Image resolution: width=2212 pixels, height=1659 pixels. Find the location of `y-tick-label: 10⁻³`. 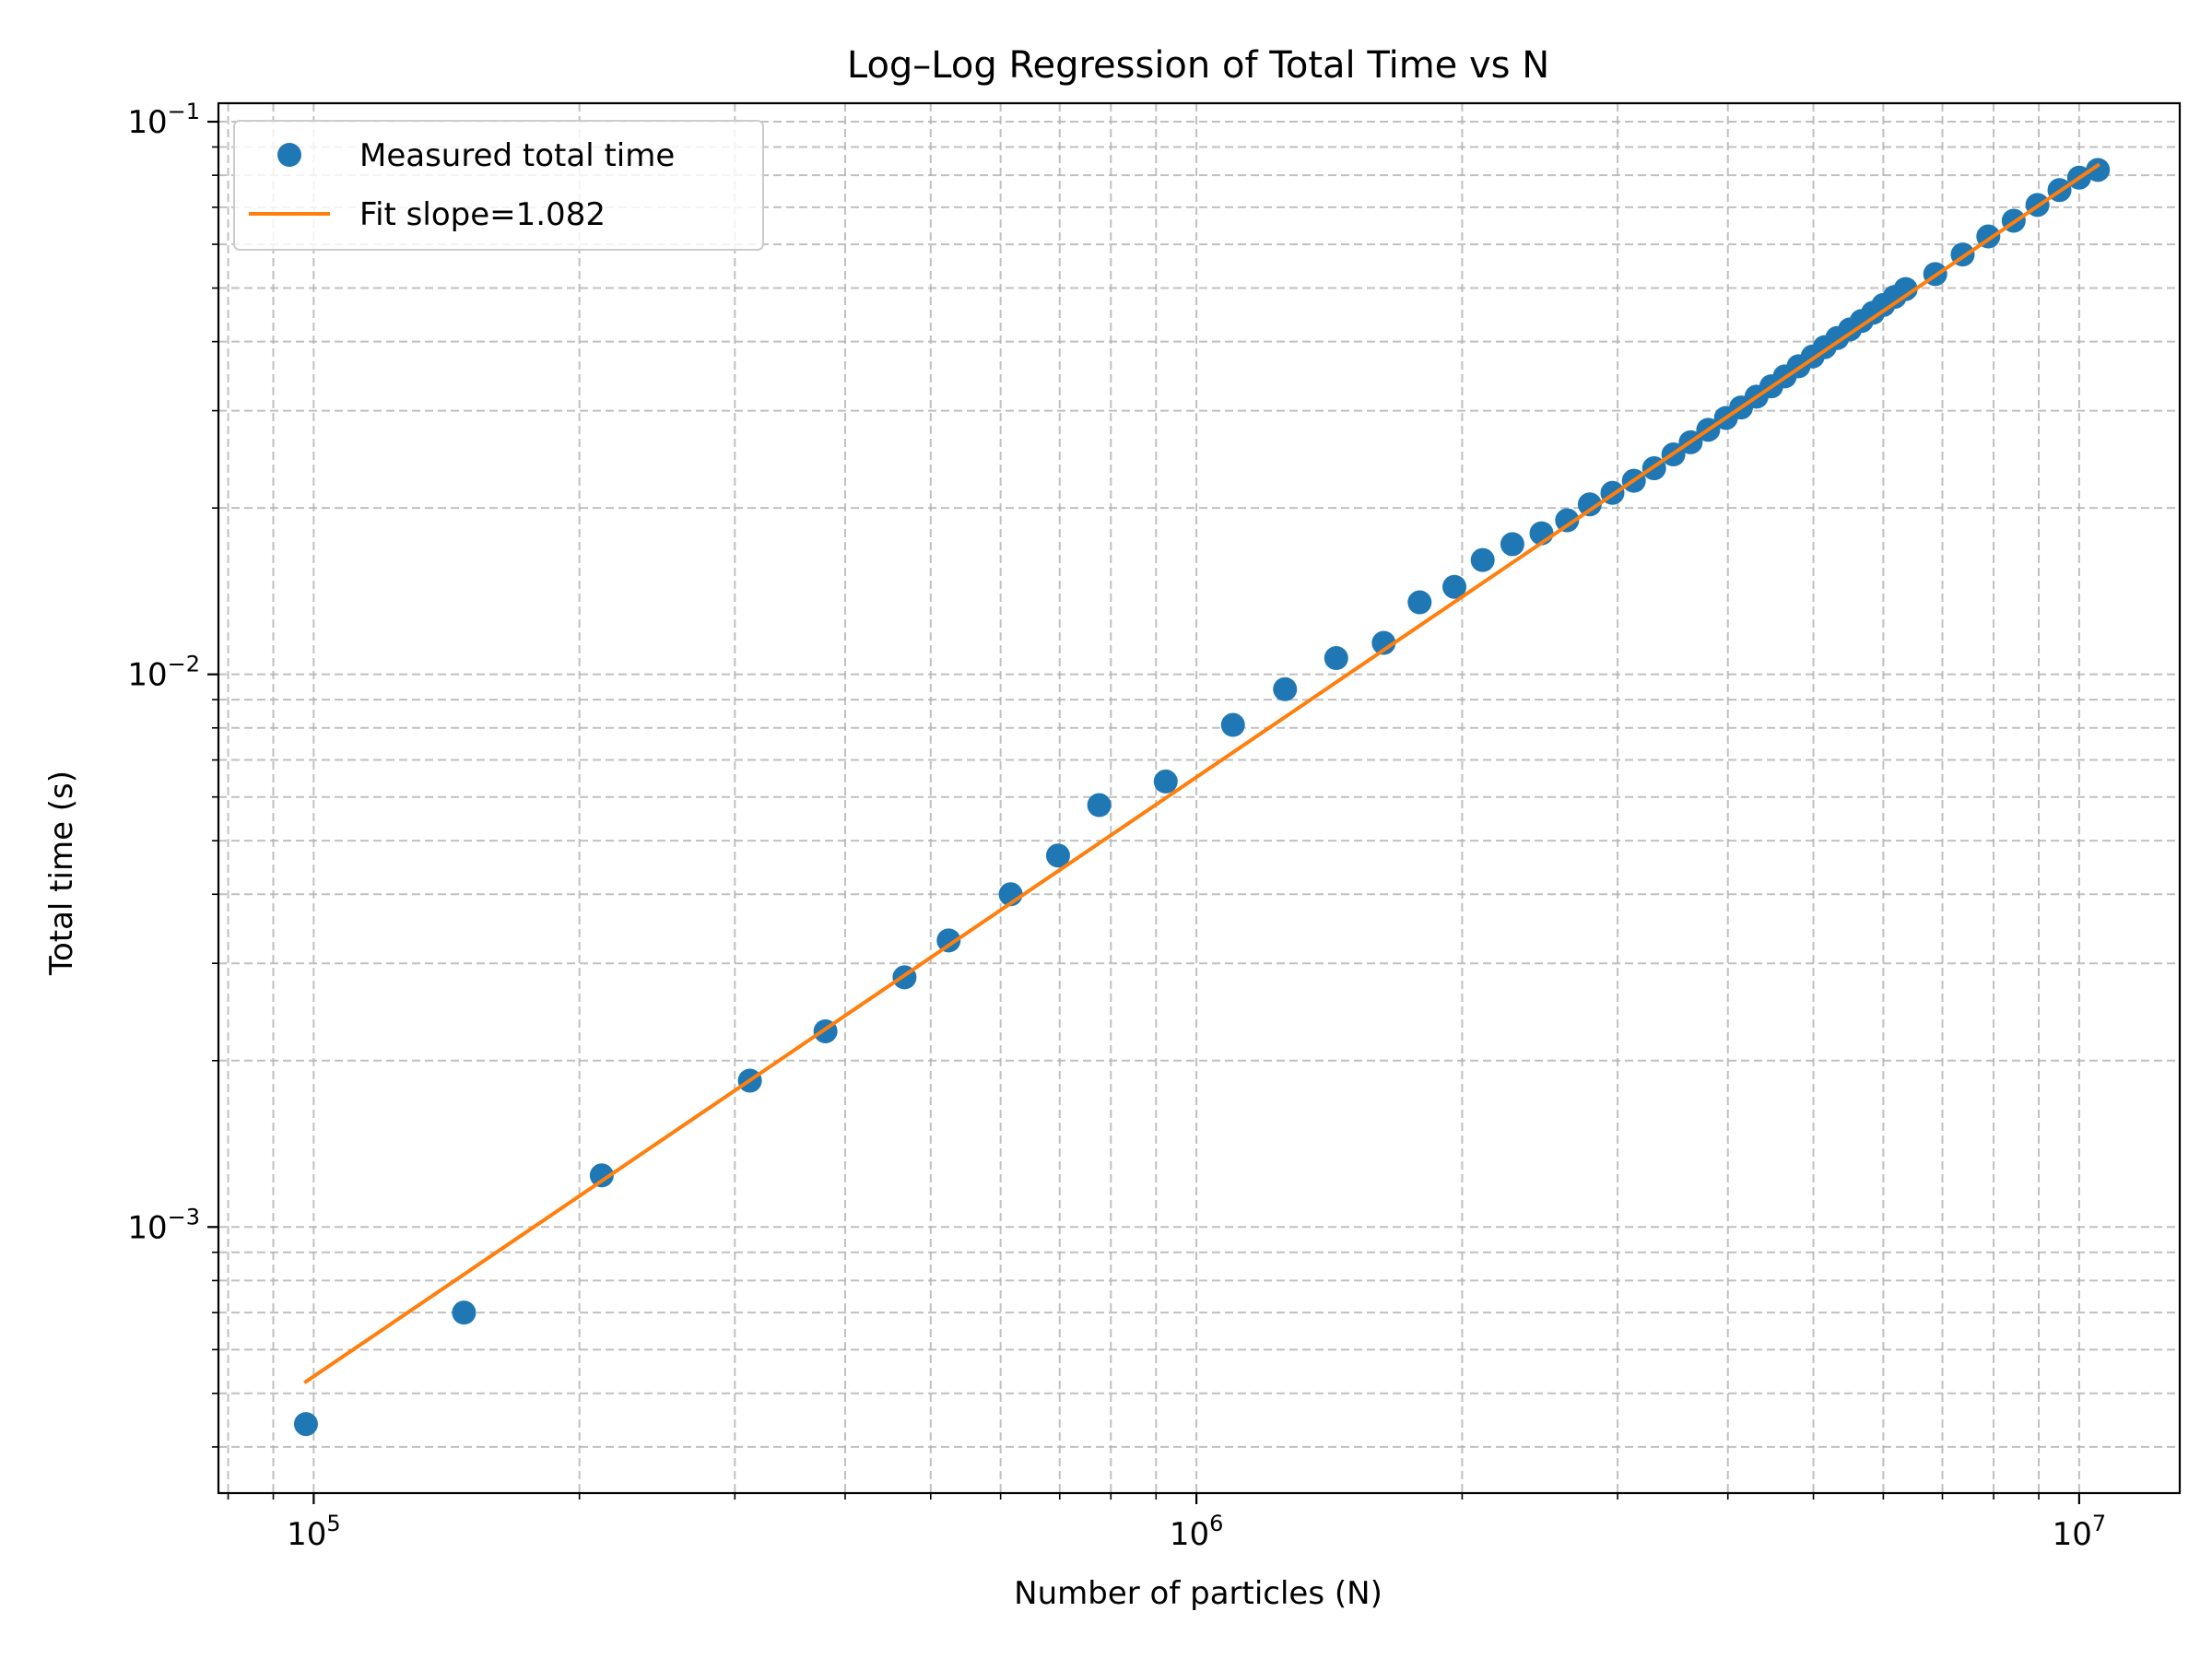

y-tick-label: 10⁻³ is located at coordinates (163, 1225).